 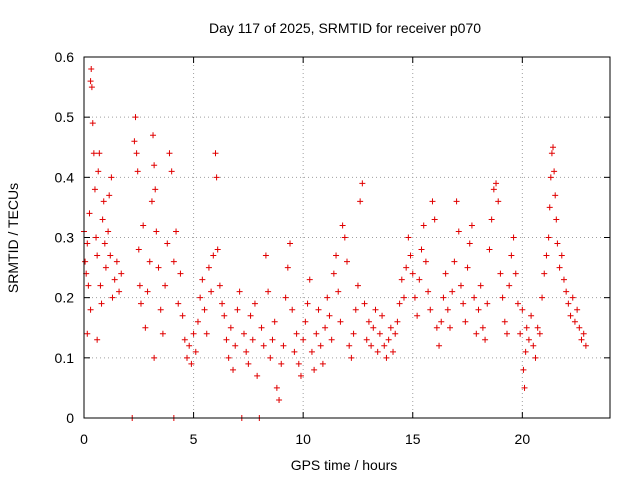 I want to click on x-tick-label: 0, so click(x=84, y=439).